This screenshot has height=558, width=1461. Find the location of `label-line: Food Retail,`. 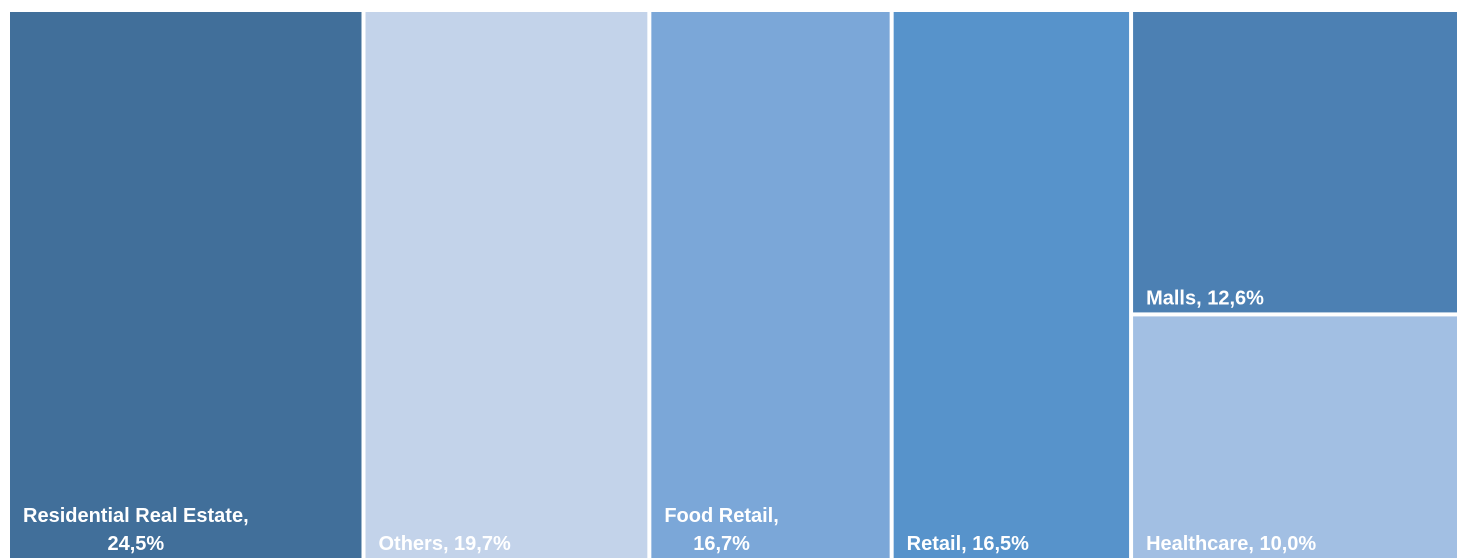

label-line: Food Retail, is located at coordinates (721, 516).